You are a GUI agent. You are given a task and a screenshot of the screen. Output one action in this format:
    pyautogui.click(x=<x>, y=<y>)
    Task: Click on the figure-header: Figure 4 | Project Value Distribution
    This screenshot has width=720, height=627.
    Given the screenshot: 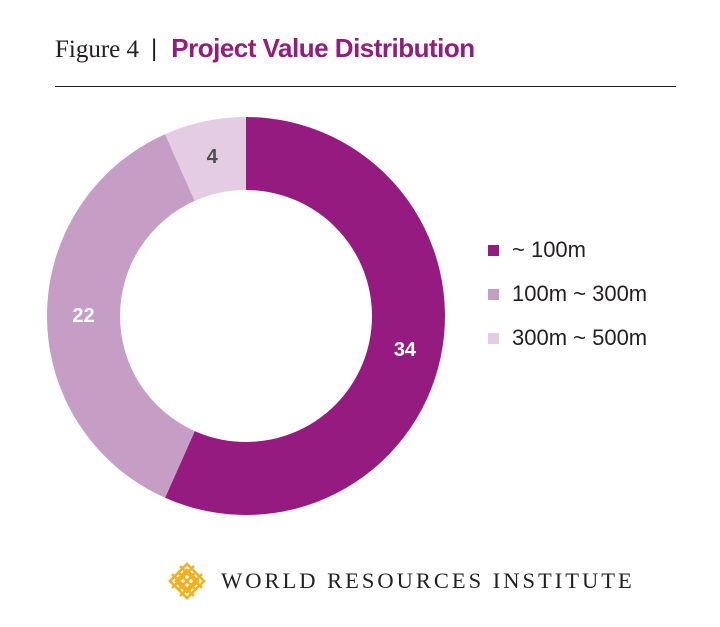 What is the action you would take?
    pyautogui.click(x=265, y=53)
    